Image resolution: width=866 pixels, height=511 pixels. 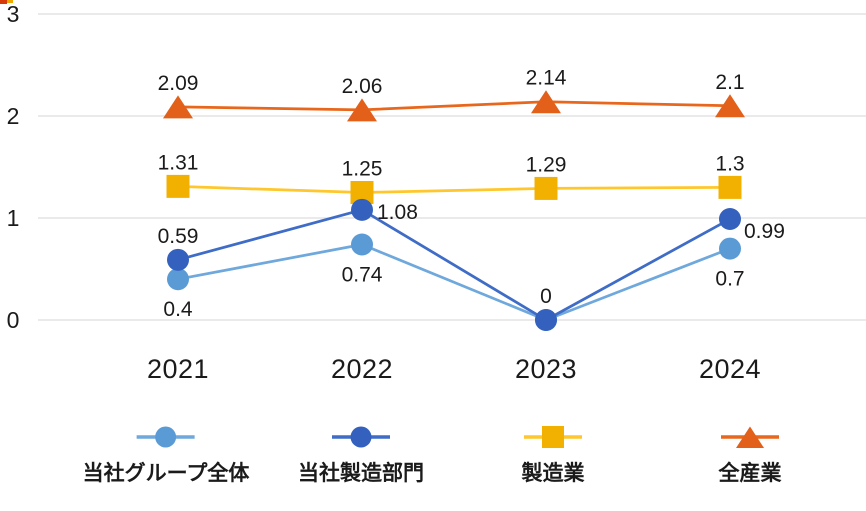 What do you see at coordinates (750, 455) in the screenshot?
I see `legend-item-3: 全産業` at bounding box center [750, 455].